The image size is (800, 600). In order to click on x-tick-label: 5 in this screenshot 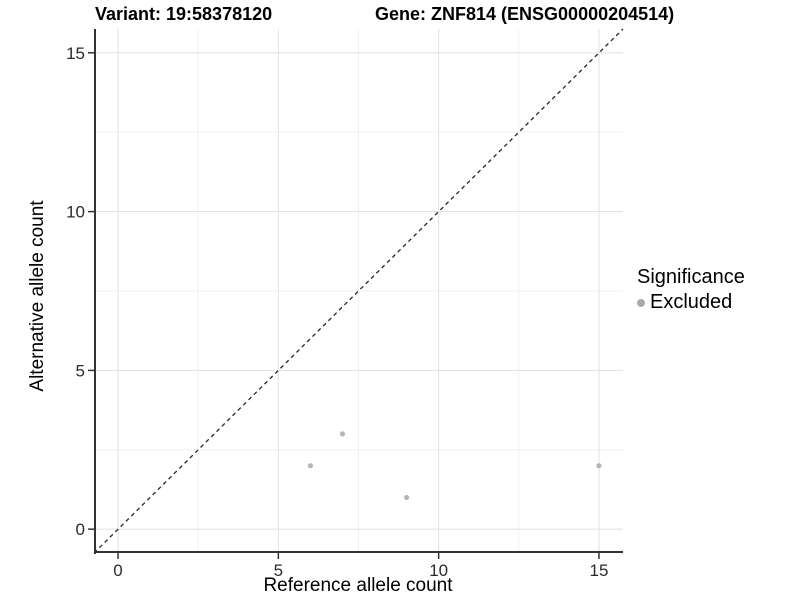, I will do `click(278, 570)`.